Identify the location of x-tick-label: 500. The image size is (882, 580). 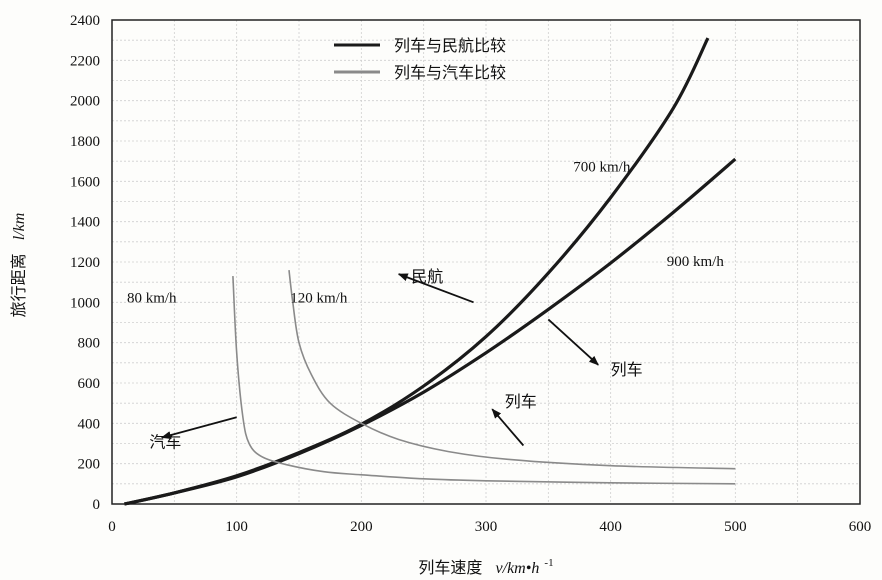
(735, 527).